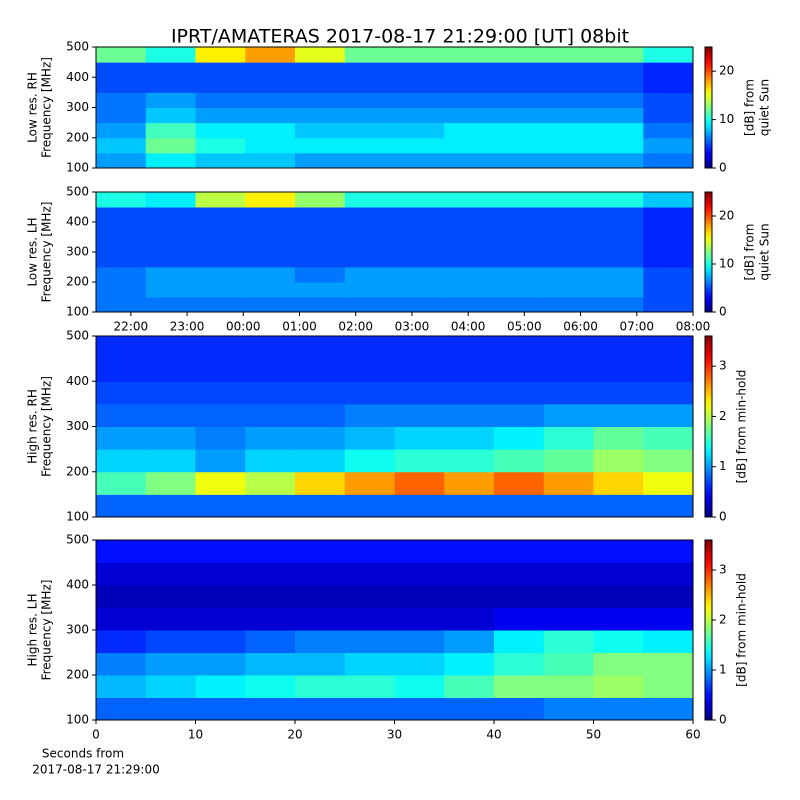  Describe the element at coordinates (394, 735) in the screenshot. I see `x-tick-label: 30` at that location.